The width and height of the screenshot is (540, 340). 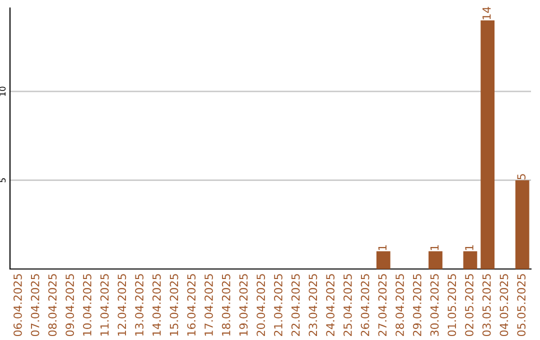 I want to click on x-tick-label: 16.04.2025, so click(x=191, y=305).